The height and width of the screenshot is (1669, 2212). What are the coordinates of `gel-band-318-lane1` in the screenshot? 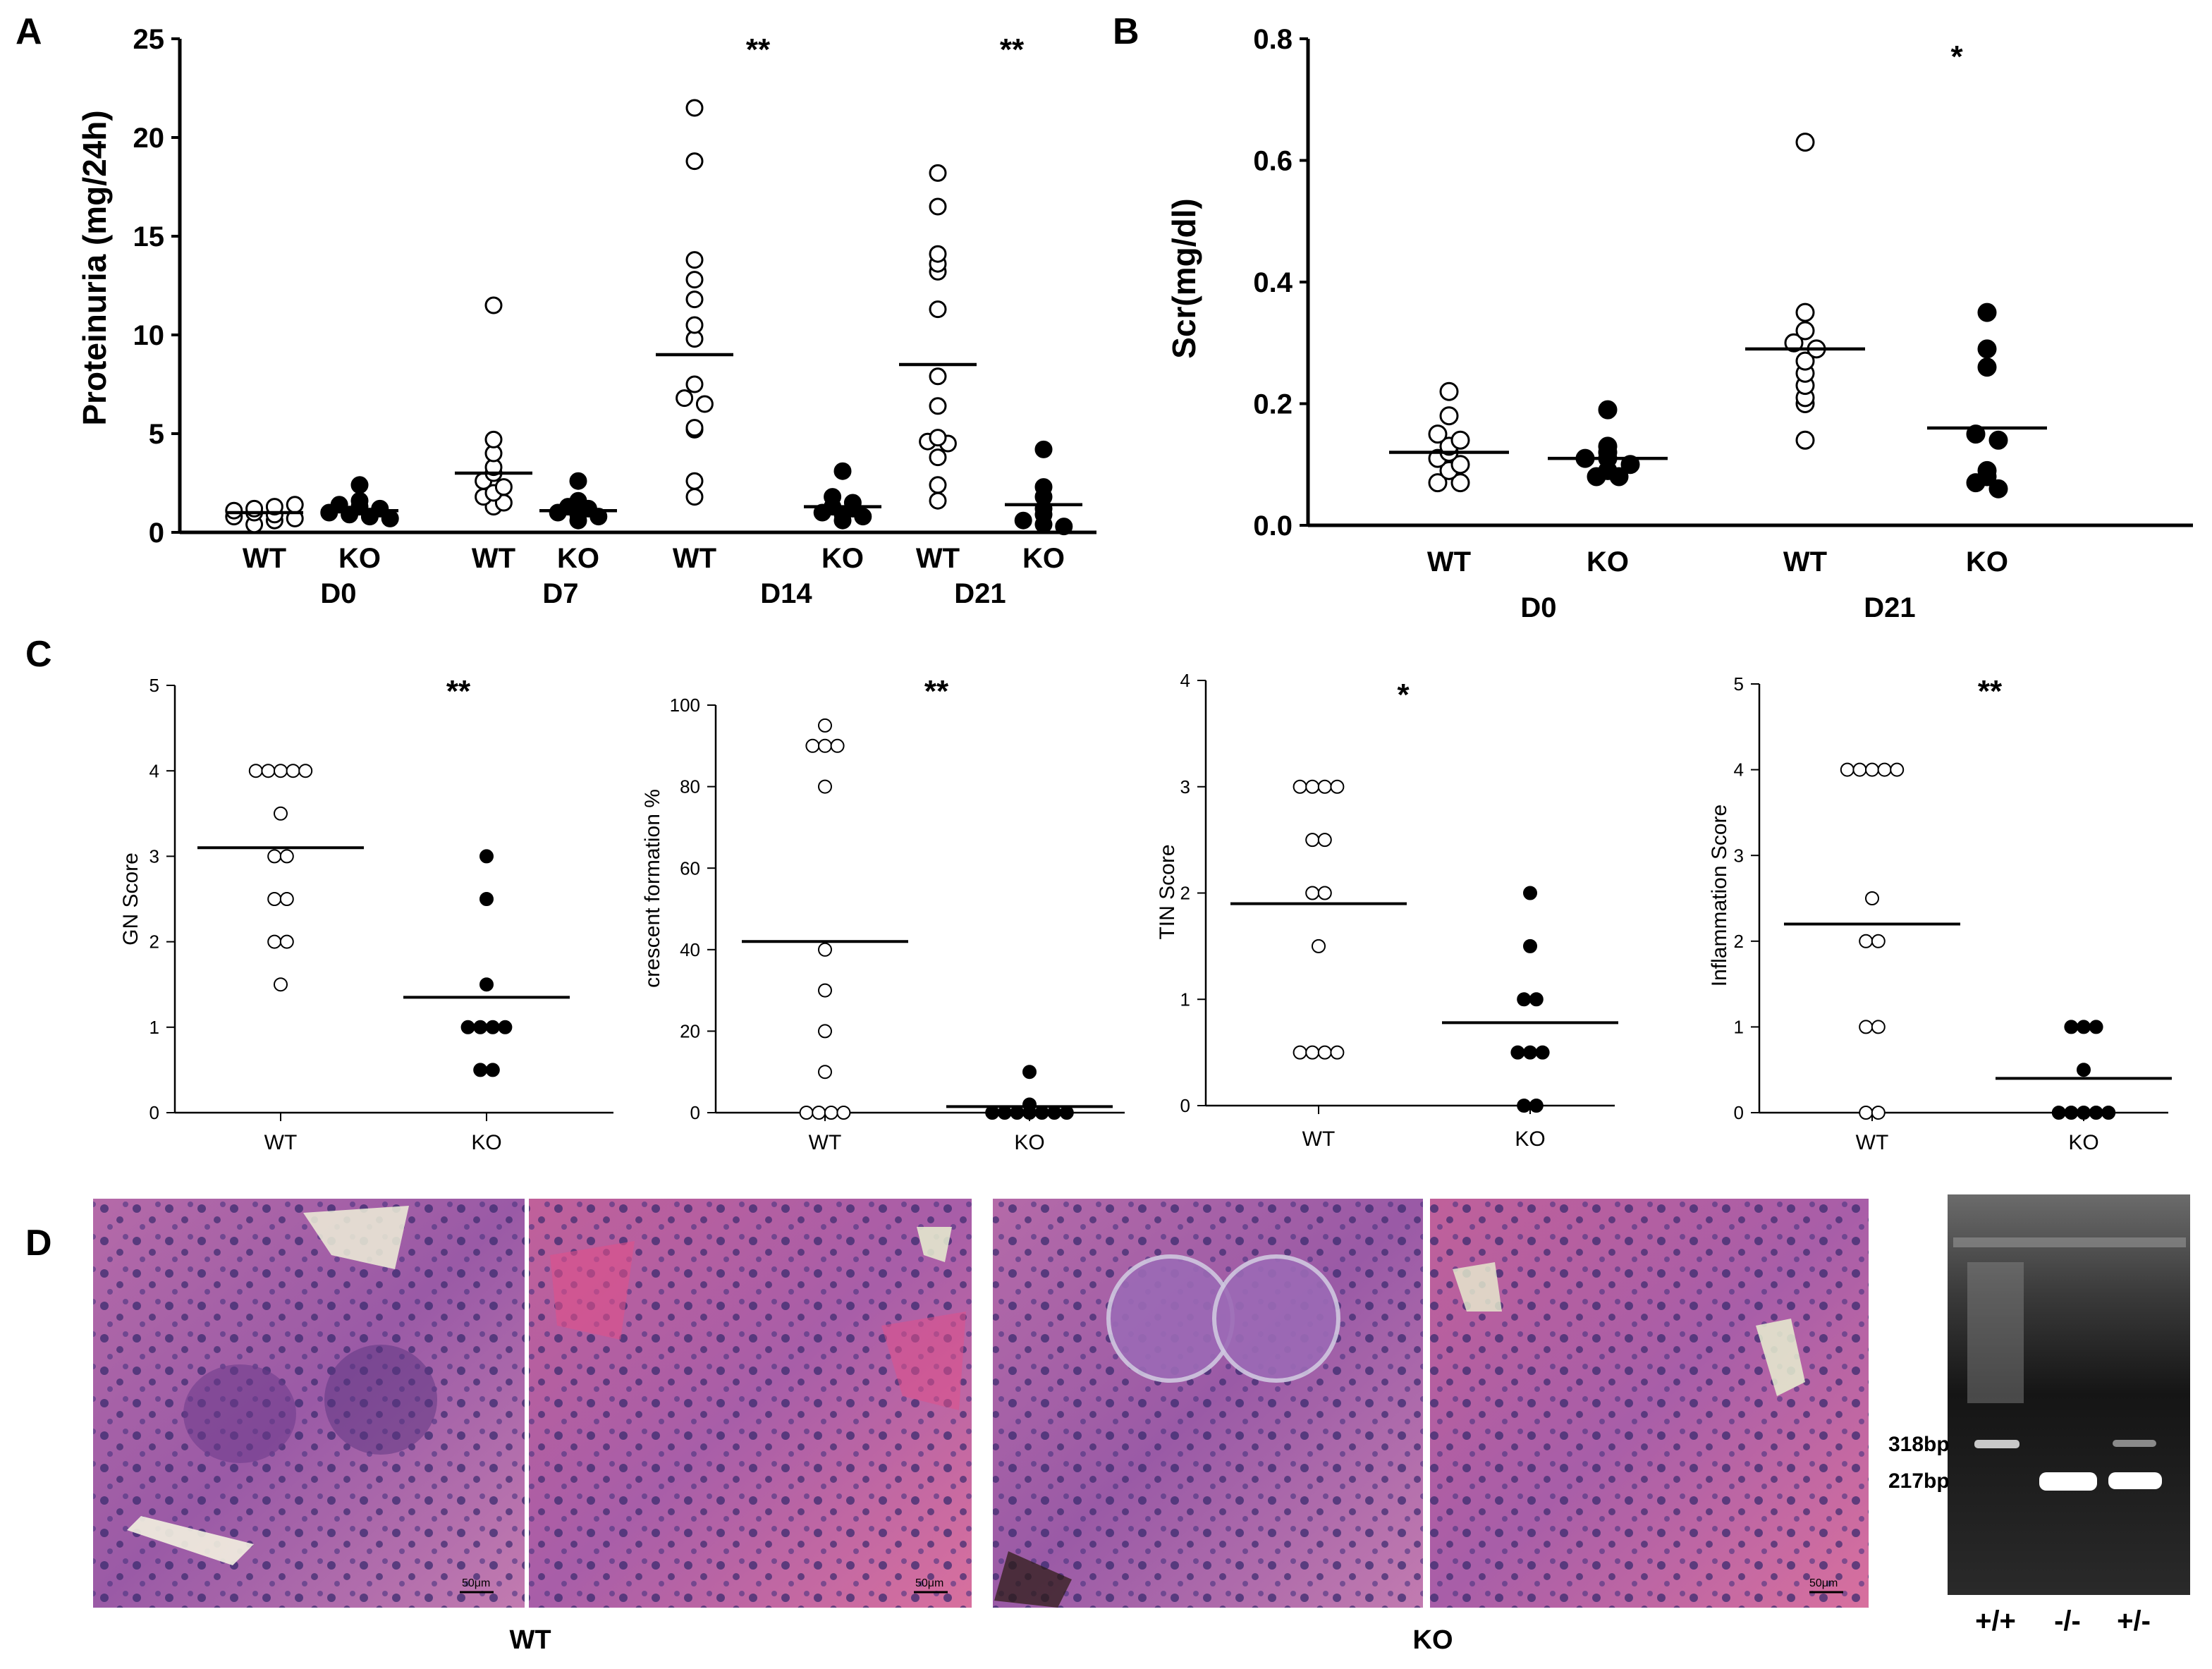 It's located at (1996, 1444).